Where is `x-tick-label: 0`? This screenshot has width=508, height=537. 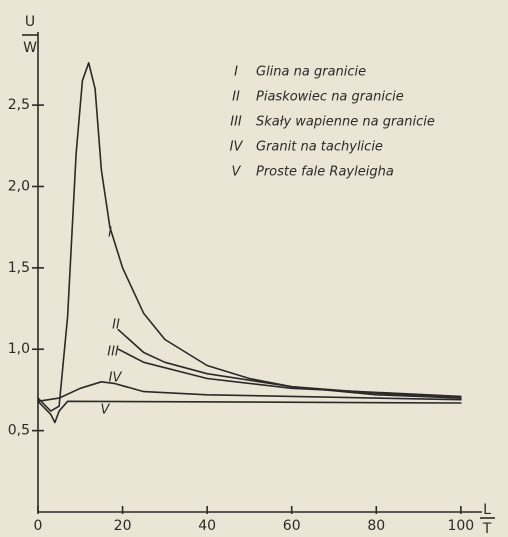 x-tick-label: 0 is located at coordinates (38, 526).